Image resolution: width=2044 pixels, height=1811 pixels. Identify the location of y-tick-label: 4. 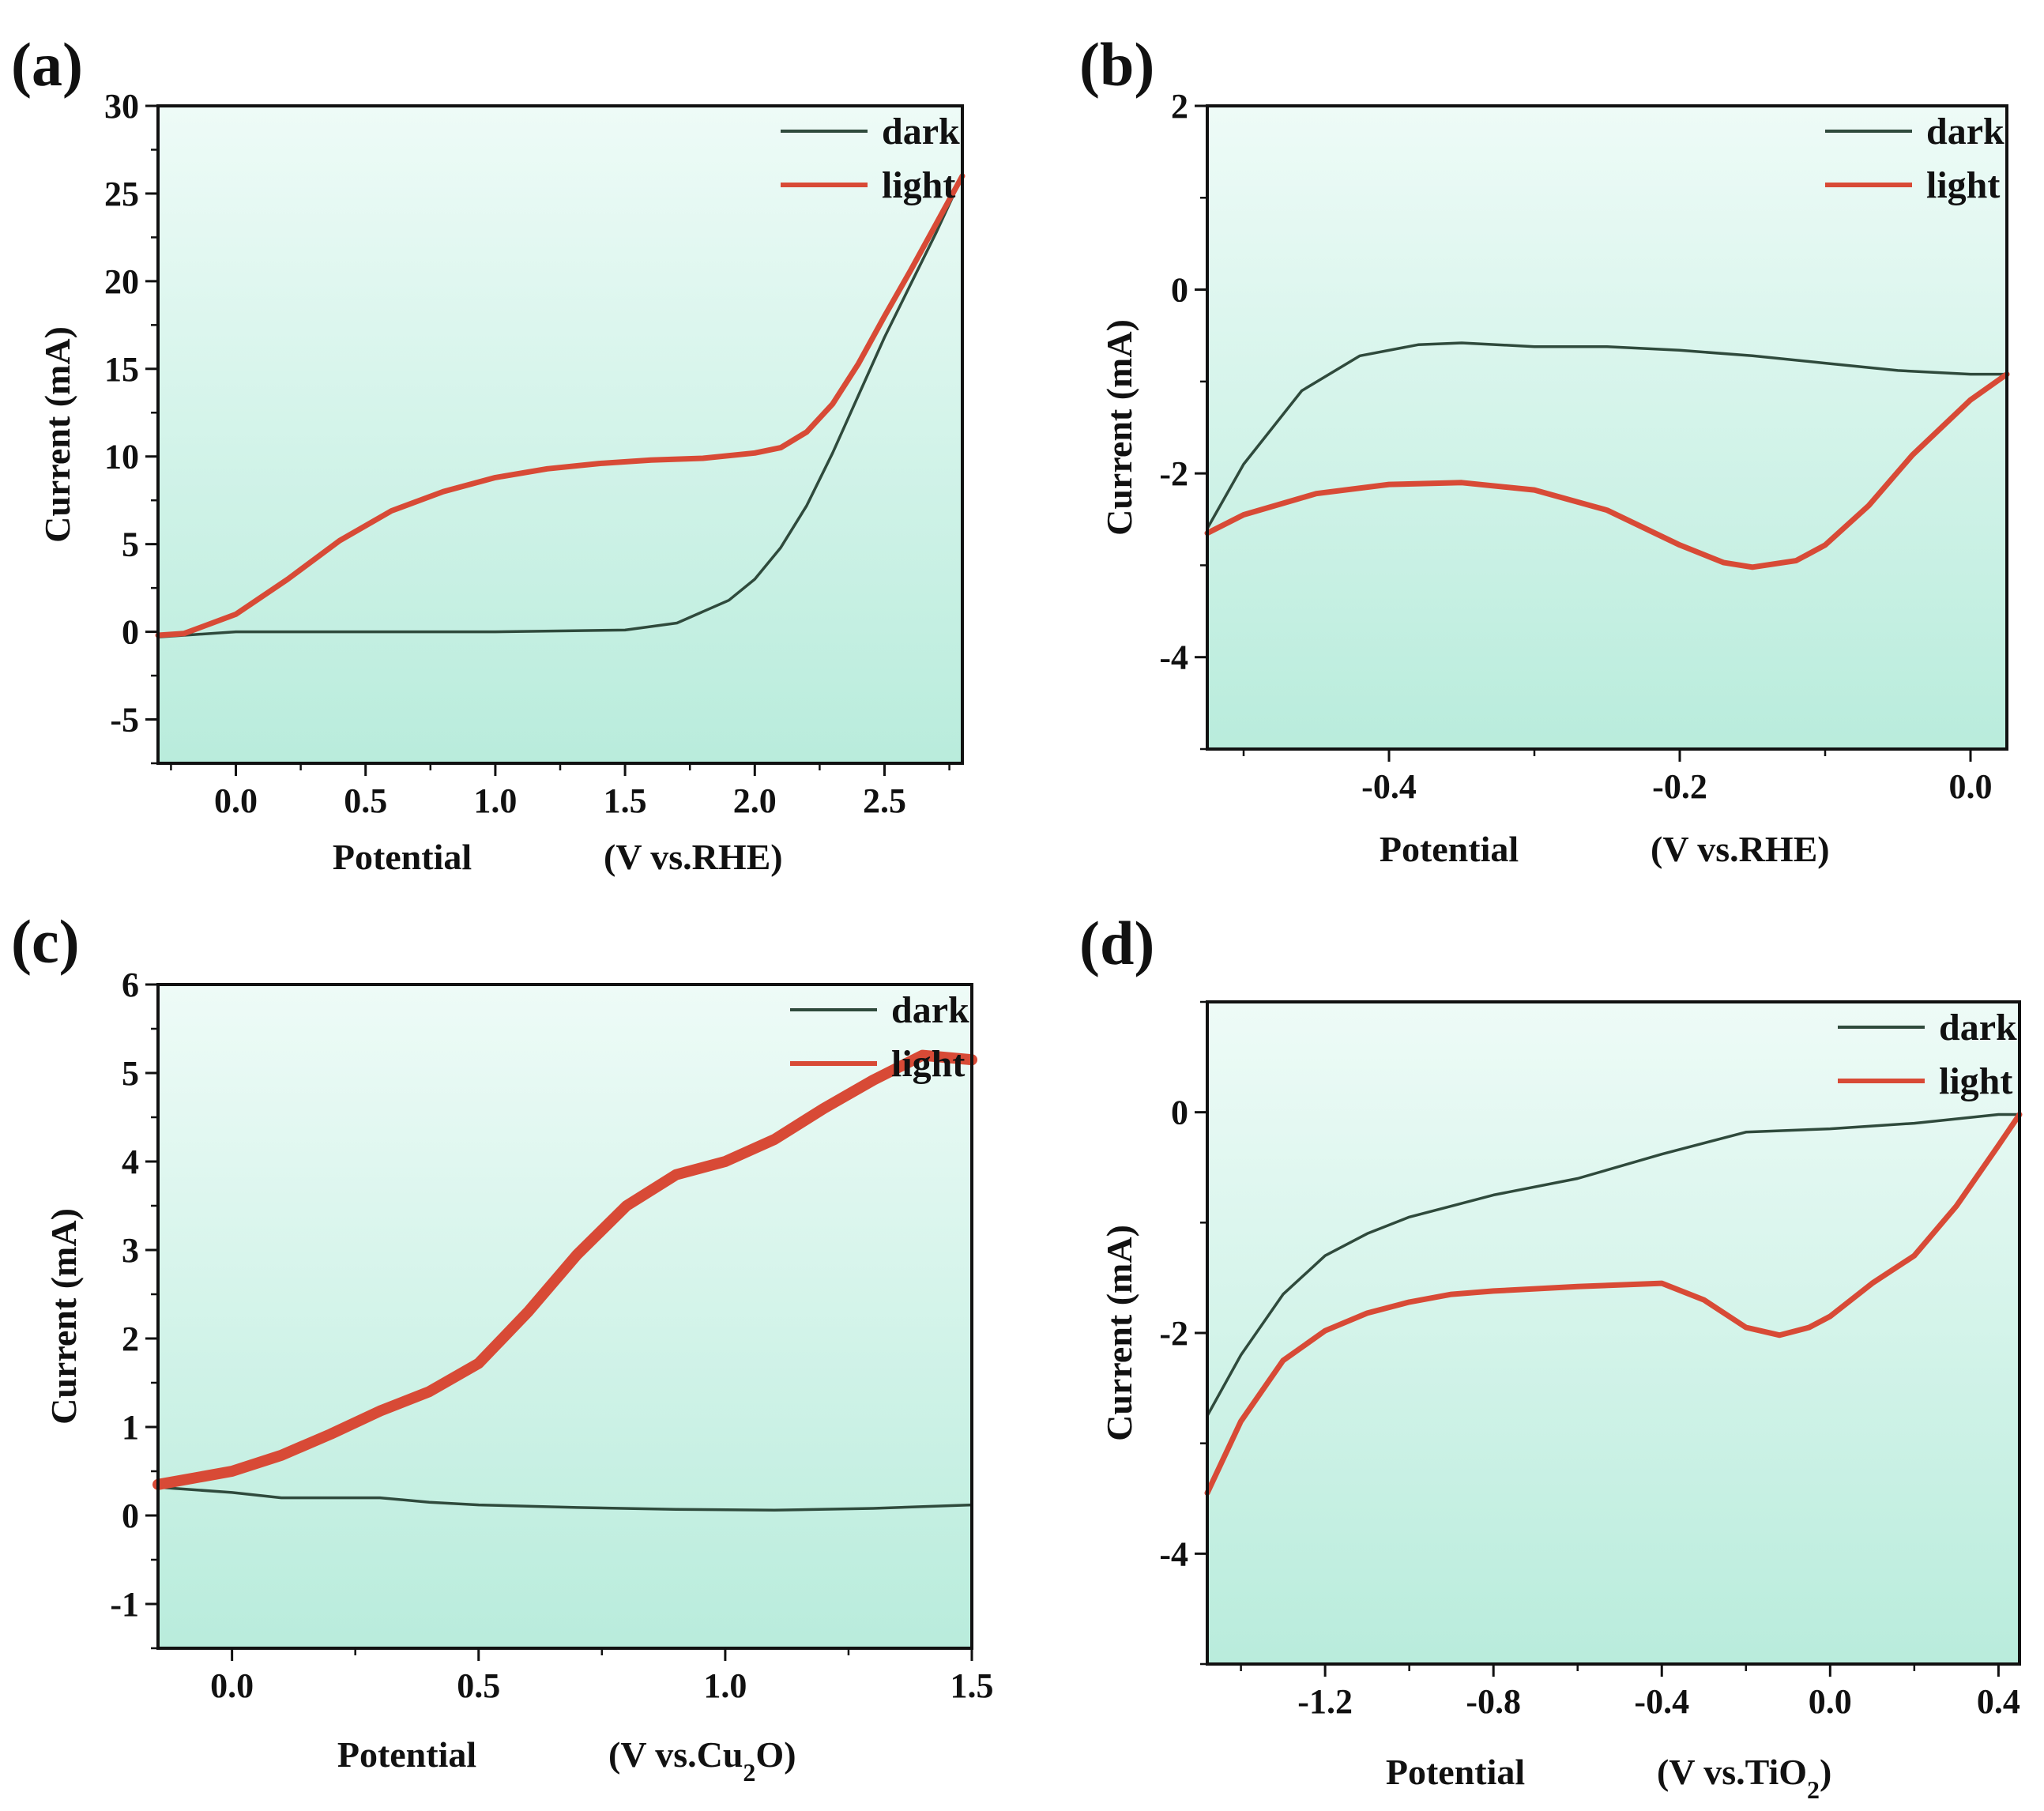
(130, 1162).